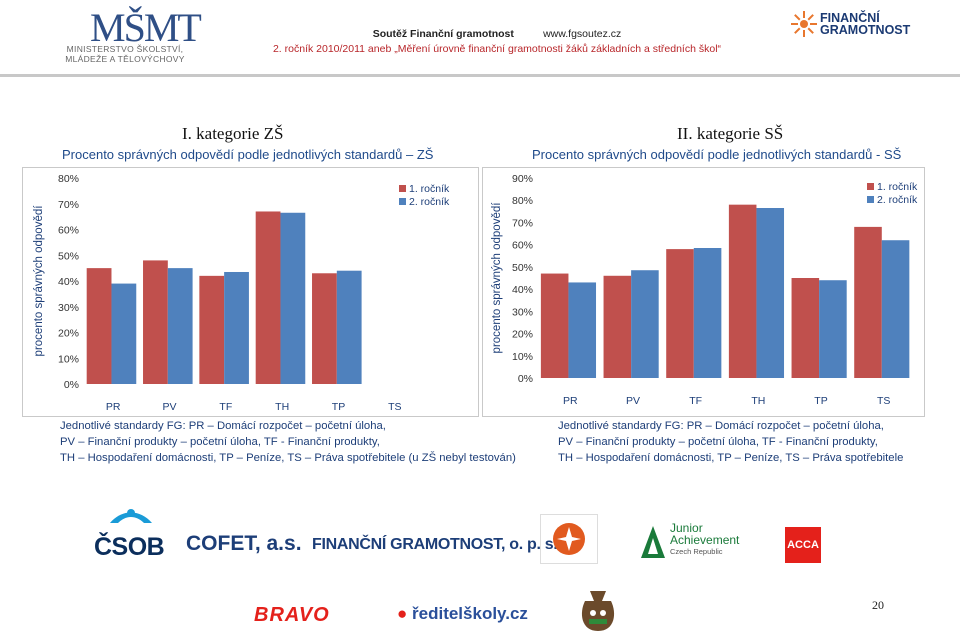  Describe the element at coordinates (131, 516) in the screenshot. I see `csob-wave-icon` at that location.